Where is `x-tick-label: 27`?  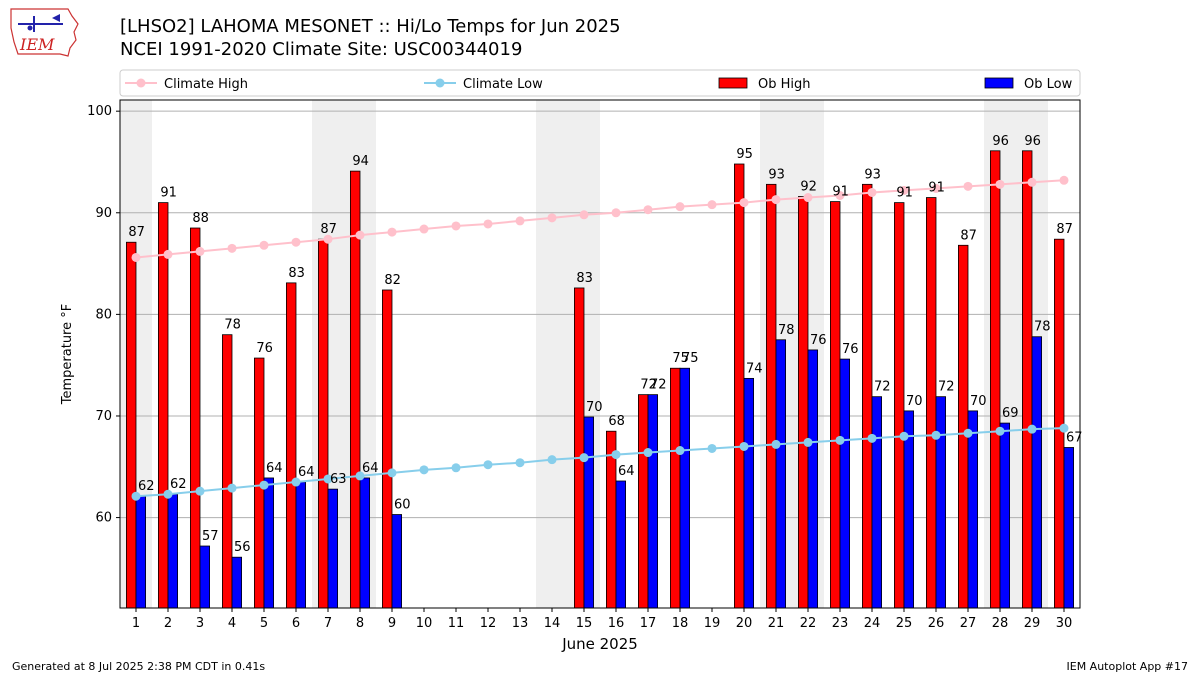
x-tick-label: 27 is located at coordinates (968, 623).